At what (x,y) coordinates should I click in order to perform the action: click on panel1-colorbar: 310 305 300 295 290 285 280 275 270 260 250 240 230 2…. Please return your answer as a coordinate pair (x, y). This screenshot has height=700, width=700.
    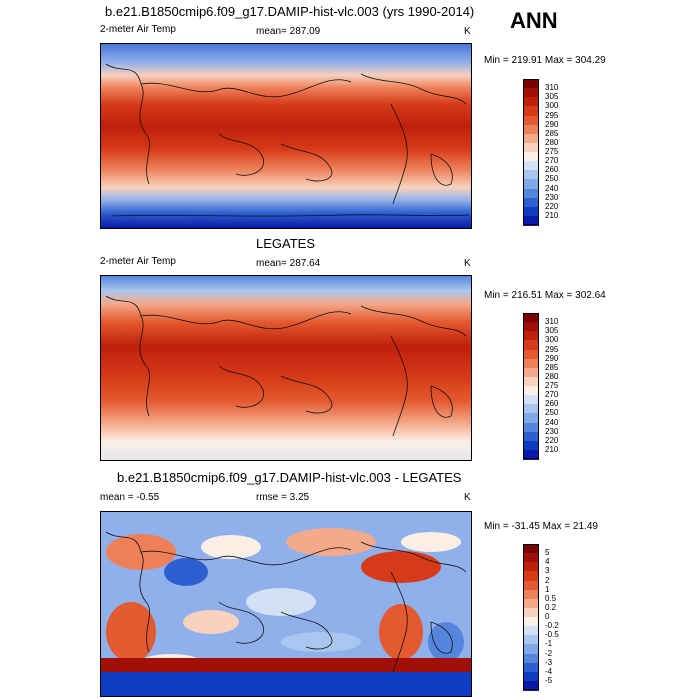
    Looking at the image, I should click on (553, 152).